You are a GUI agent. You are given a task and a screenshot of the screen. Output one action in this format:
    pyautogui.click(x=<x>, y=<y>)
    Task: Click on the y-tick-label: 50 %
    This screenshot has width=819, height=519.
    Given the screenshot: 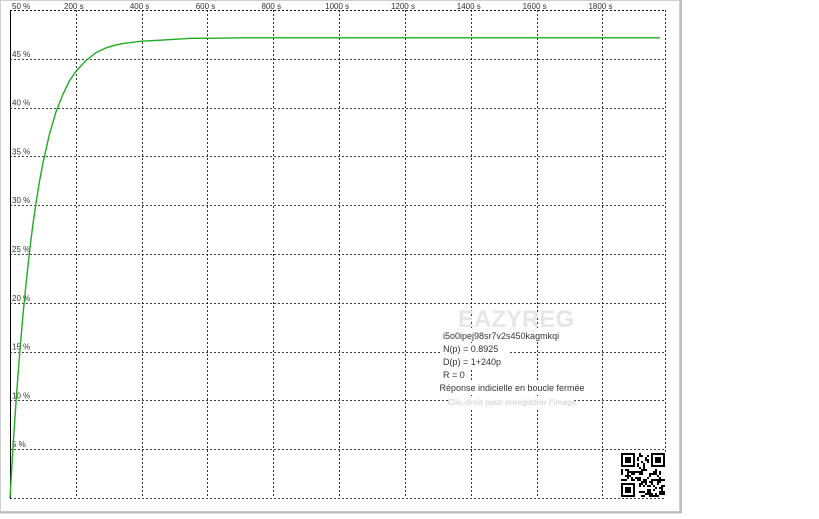 What is the action you would take?
    pyautogui.click(x=21, y=6)
    